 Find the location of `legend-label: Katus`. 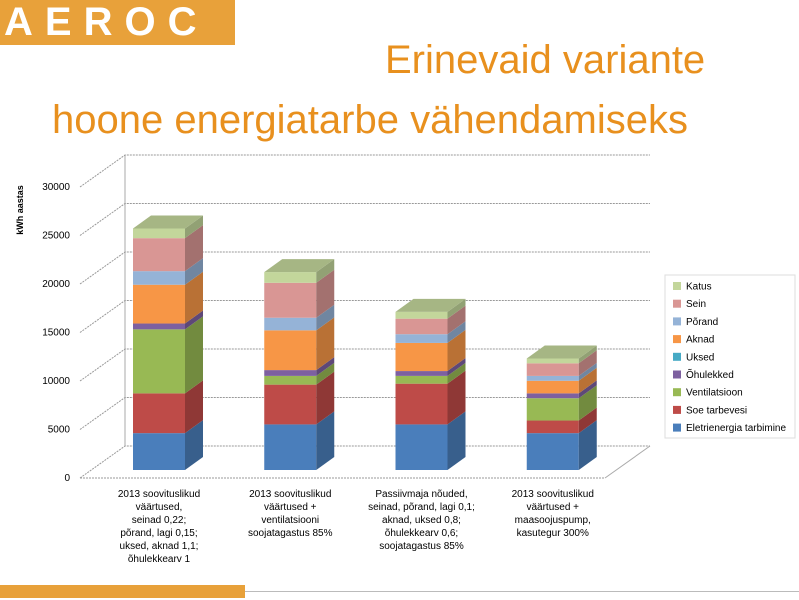

legend-label: Katus is located at coordinates (699, 287).